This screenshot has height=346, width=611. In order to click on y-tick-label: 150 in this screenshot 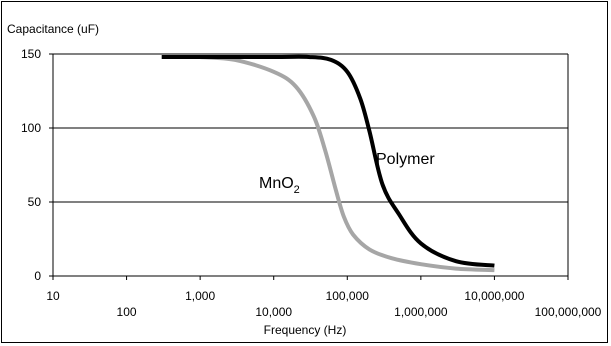, I will do `click(31, 54)`.